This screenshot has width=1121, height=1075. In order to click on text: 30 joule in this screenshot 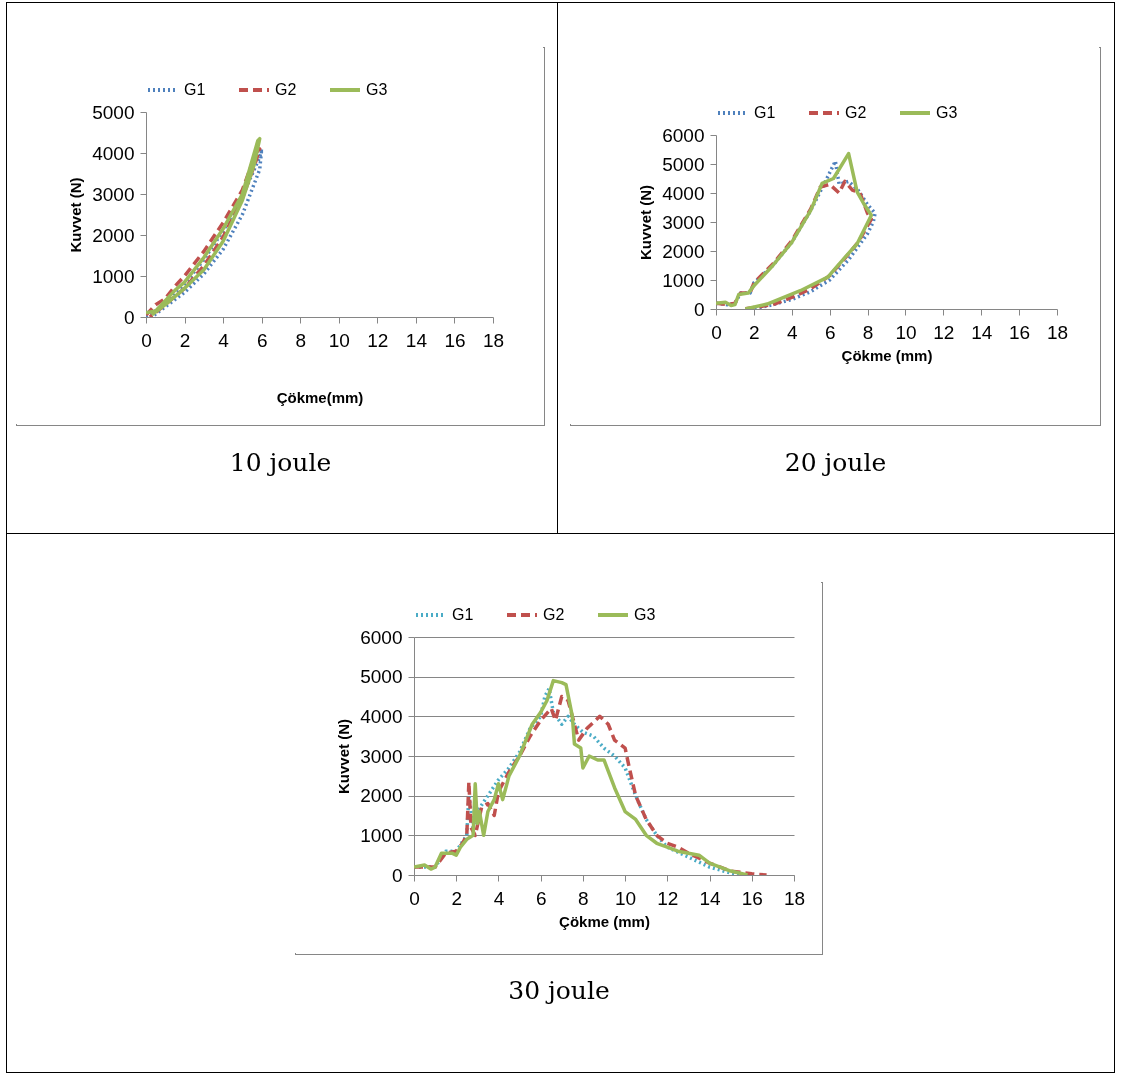, I will do `click(559, 990)`.